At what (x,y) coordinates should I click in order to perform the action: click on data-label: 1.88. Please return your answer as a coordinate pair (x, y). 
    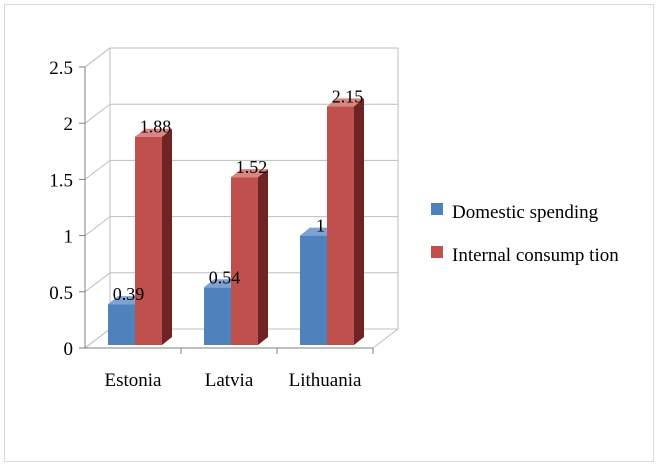
    Looking at the image, I should click on (156, 127).